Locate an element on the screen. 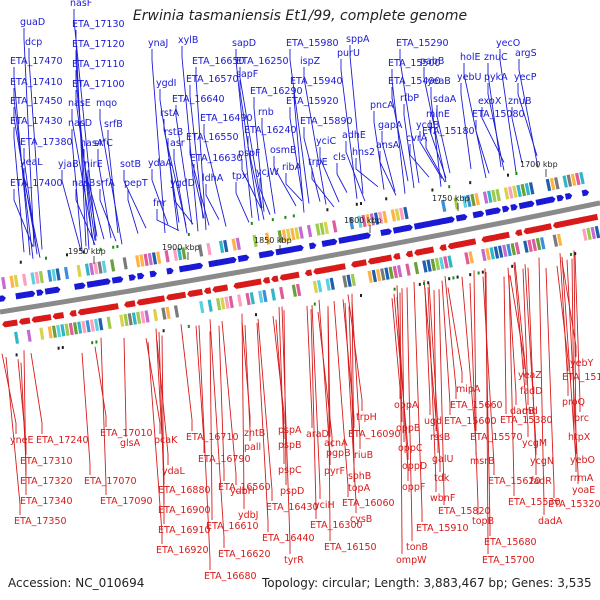 The image size is (600, 600). gene-label-eta-16440: ETA_16440 is located at coordinates (288, 538).